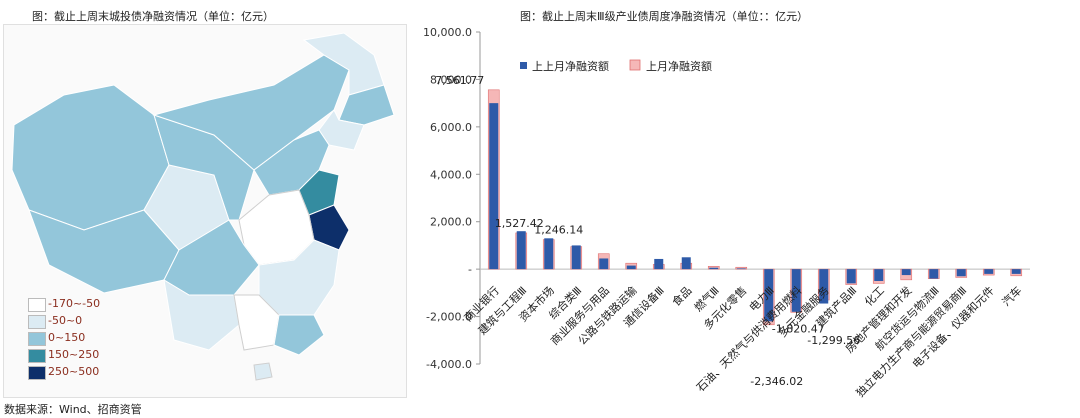  I want to click on data-label: 7,561.77, so click(459, 80).